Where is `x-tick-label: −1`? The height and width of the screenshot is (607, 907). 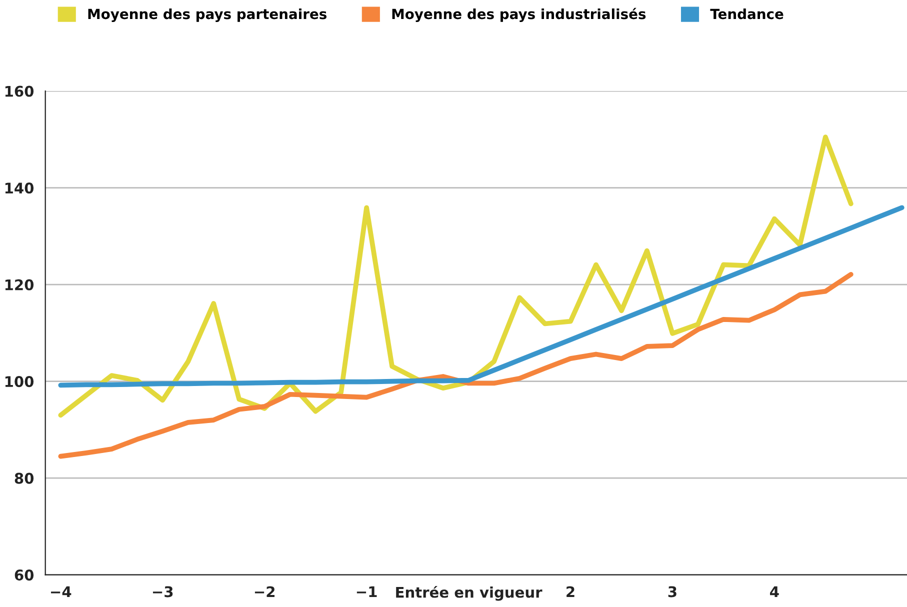 x-tick-label: −1 is located at coordinates (366, 592).